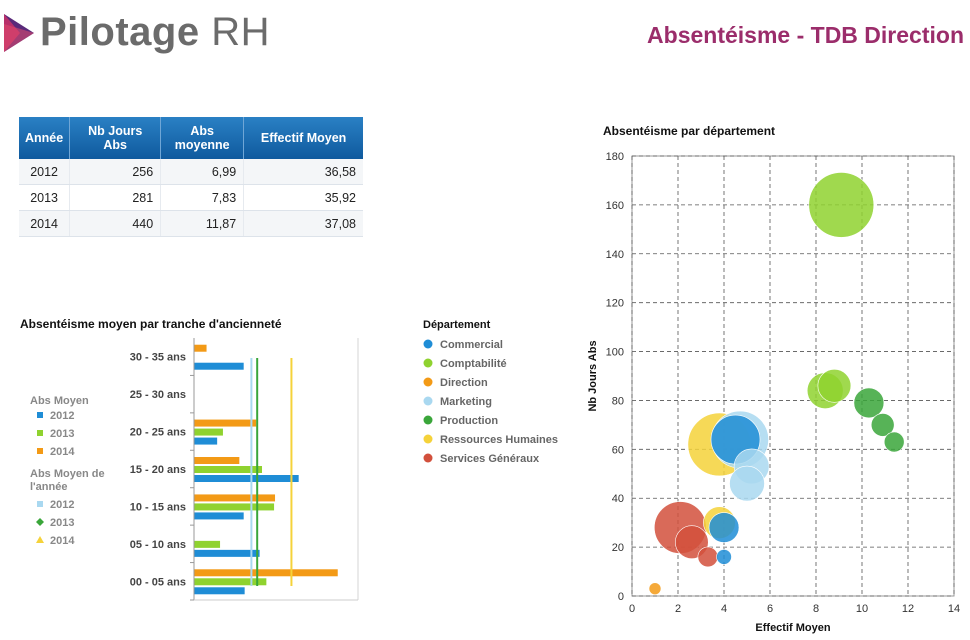 The height and width of the screenshot is (640, 970). I want to click on y-tick-label: 00 - 05 ans, so click(158, 582).